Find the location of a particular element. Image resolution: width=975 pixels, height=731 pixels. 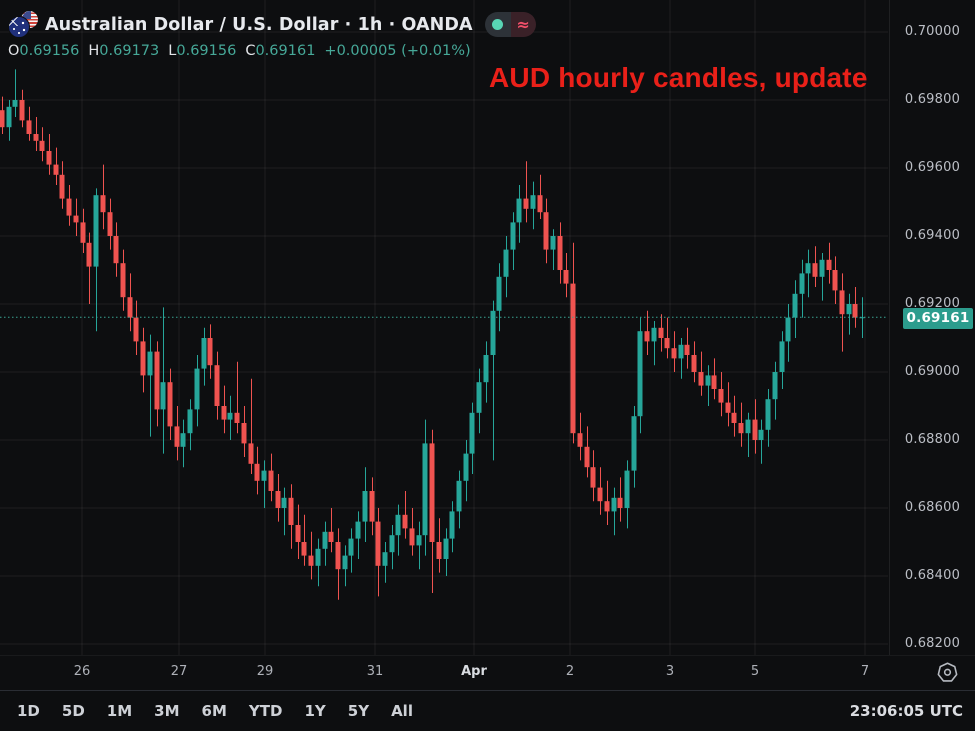

range-button-5d: 5D is located at coordinates (73, 711).